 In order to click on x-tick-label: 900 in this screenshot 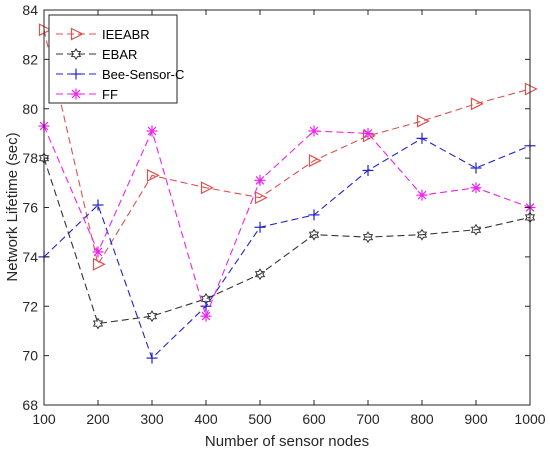, I will do `click(476, 419)`.